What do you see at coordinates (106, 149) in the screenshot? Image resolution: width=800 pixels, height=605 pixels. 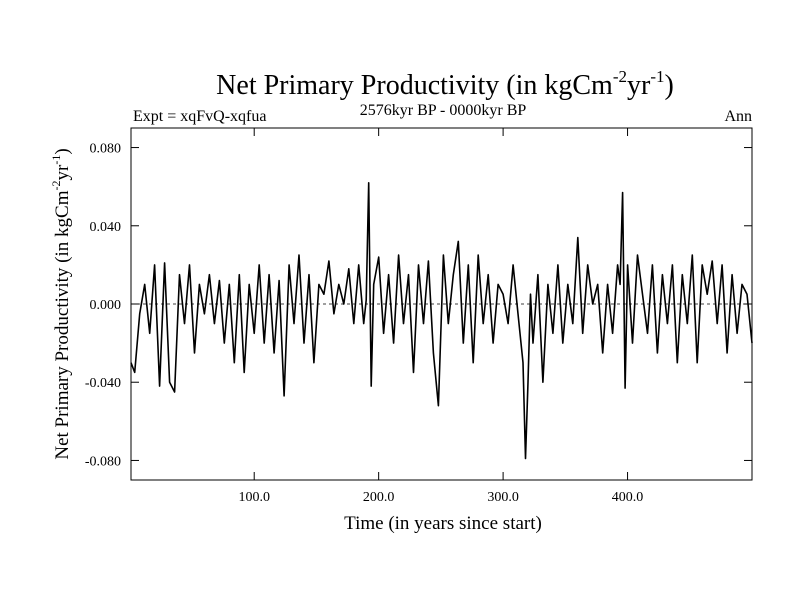 I see `y-tick-label-0: 0.080` at bounding box center [106, 149].